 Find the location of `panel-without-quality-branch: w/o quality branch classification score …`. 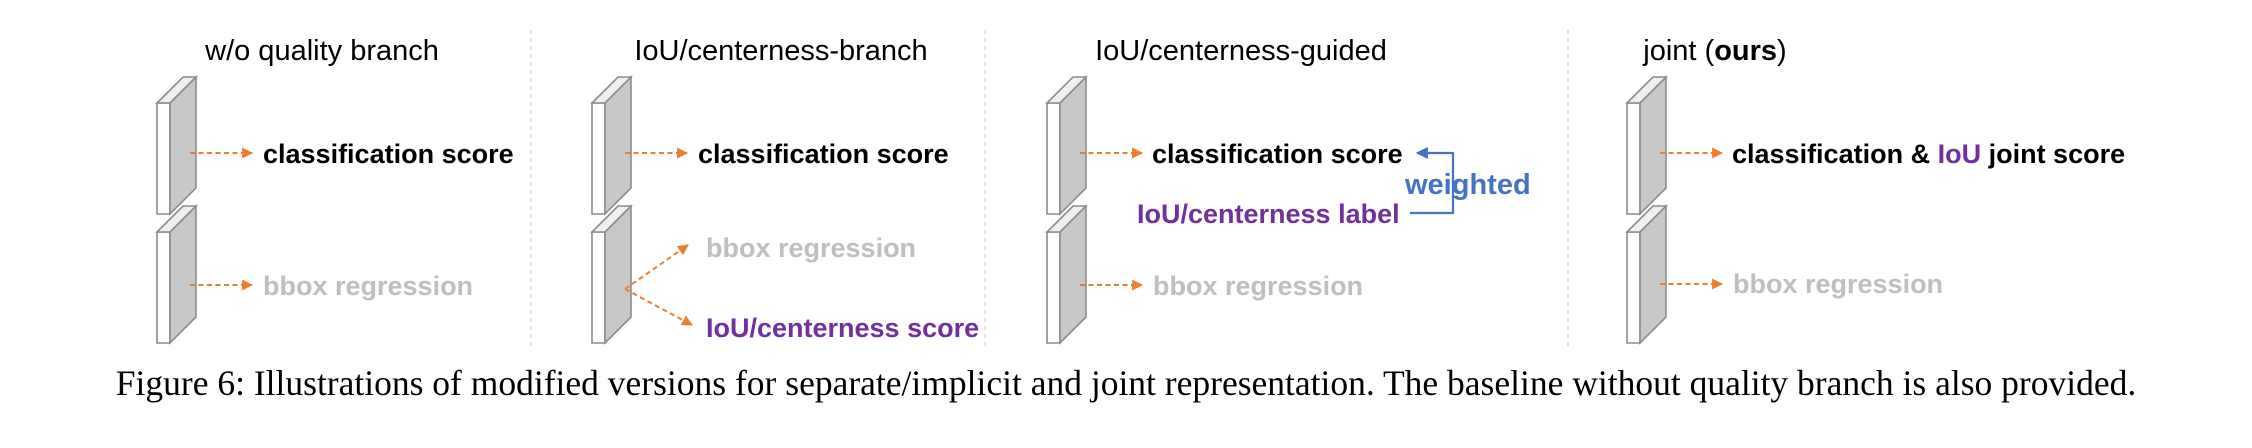

panel-without-quality-branch: w/o quality branch classification score … is located at coordinates (335, 189).